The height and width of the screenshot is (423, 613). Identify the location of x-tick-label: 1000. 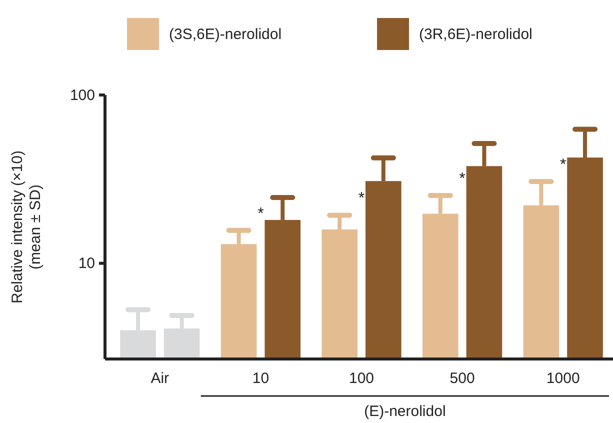
(563, 378).